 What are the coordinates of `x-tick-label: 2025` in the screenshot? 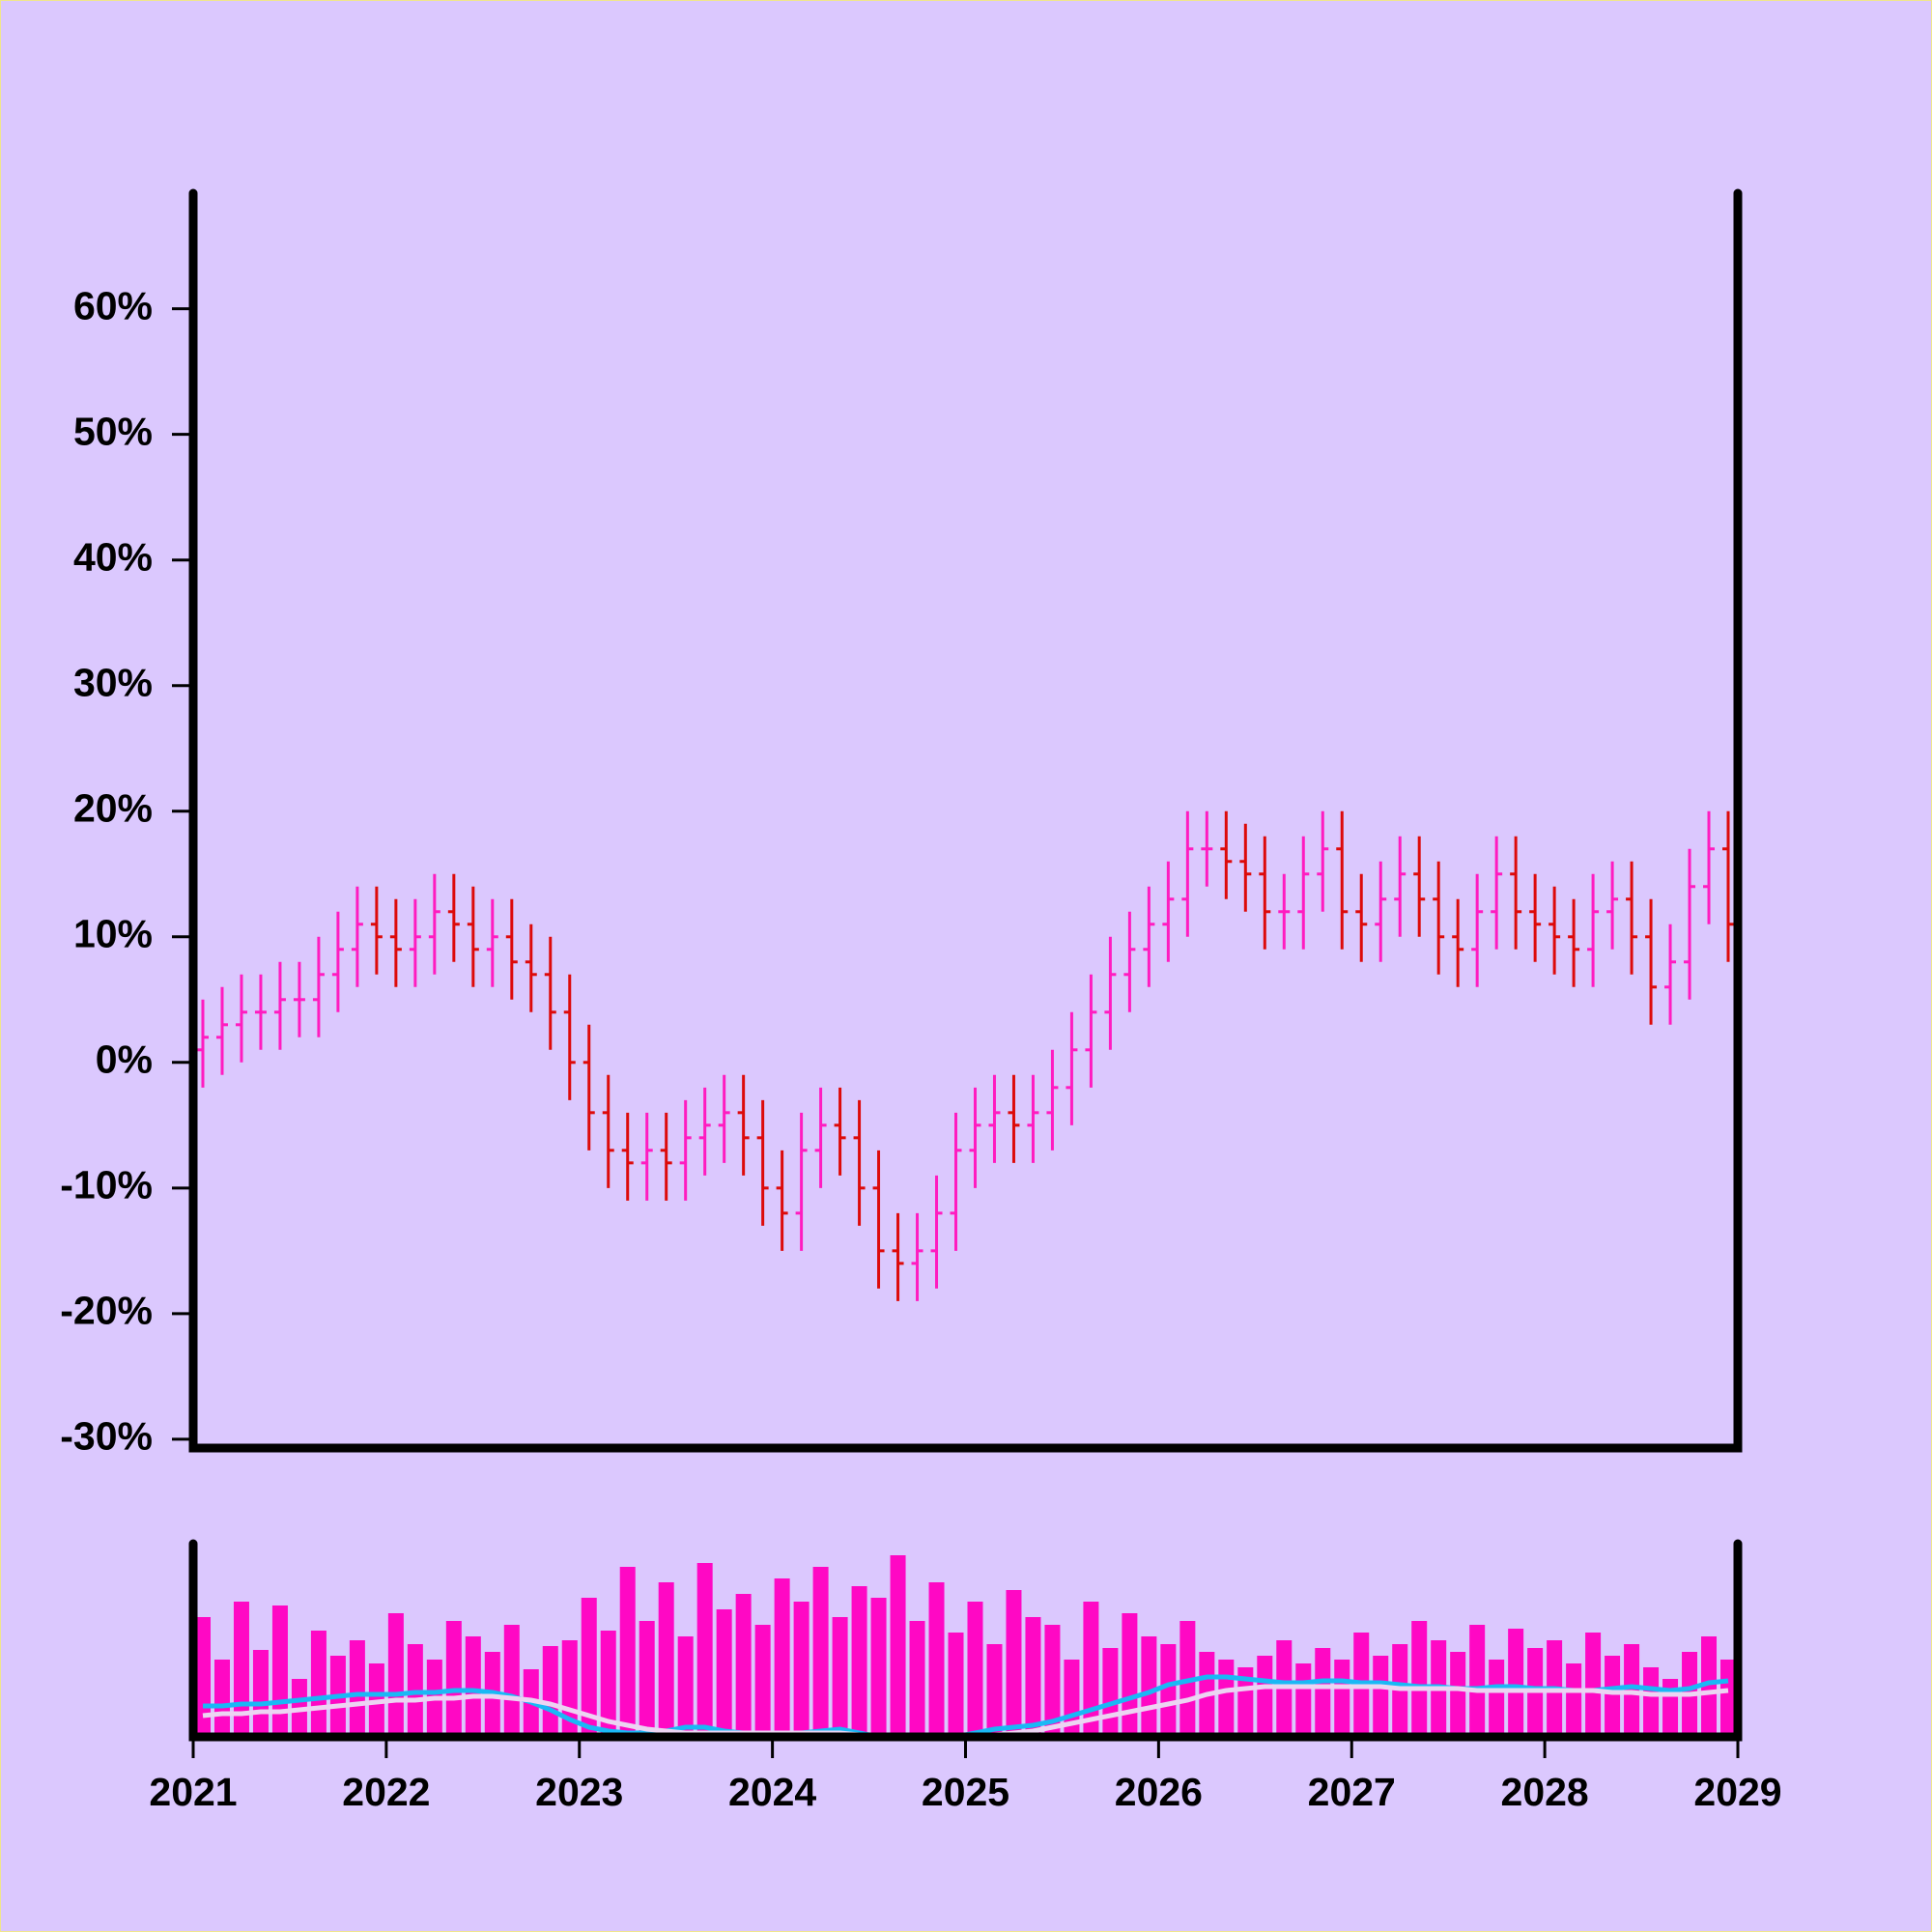 It's located at (965, 1792).